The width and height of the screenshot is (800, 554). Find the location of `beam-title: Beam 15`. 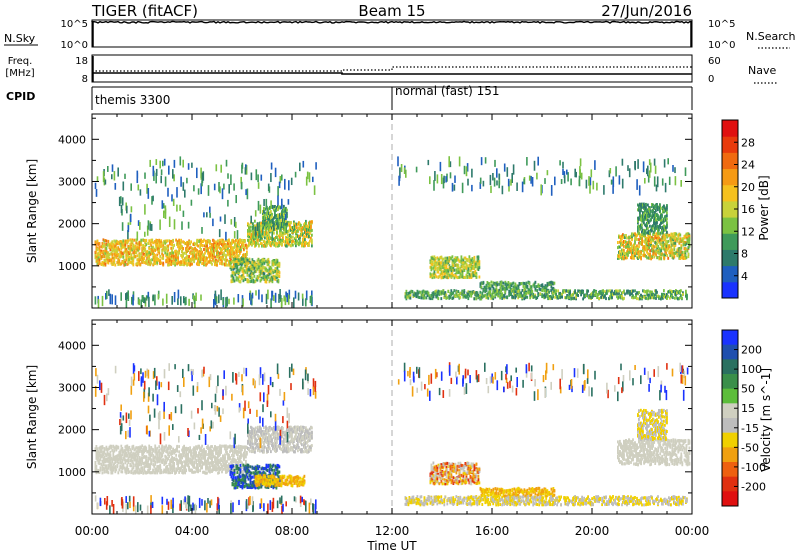

beam-title: Beam 15 is located at coordinates (391, 11).